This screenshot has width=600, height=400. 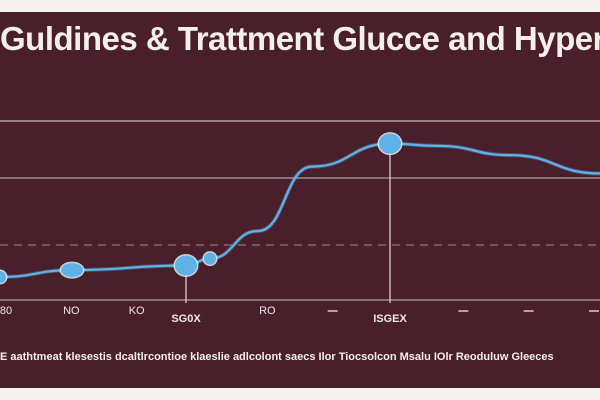 What do you see at coordinates (300, 38) in the screenshot?
I see `chart-title: Guldines & Trattment Glucce and Hyperr G` at bounding box center [300, 38].